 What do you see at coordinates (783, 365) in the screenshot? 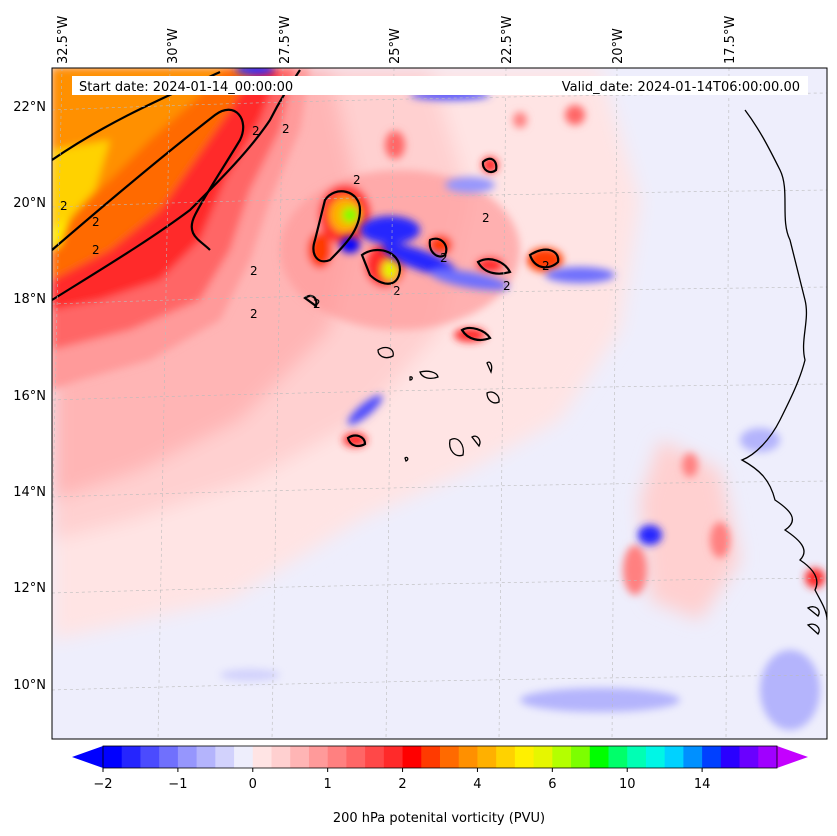
I see `africa-coastline` at bounding box center [783, 365].